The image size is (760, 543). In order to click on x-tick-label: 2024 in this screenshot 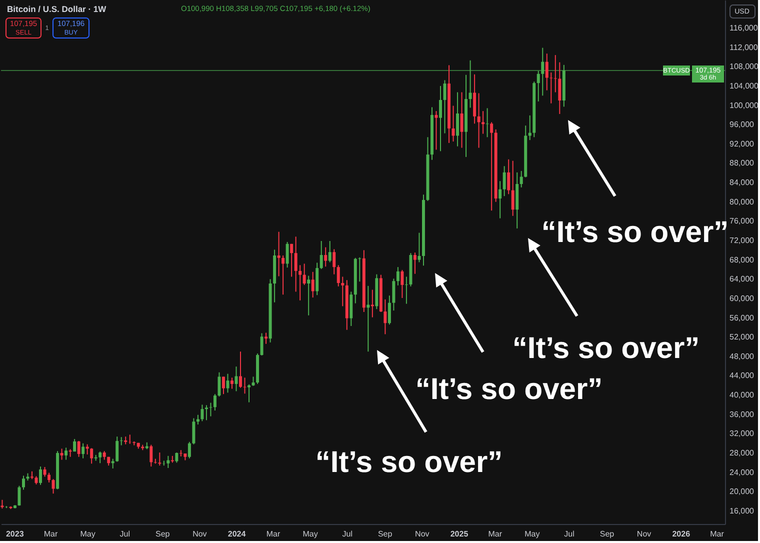, I will do `click(237, 534)`.